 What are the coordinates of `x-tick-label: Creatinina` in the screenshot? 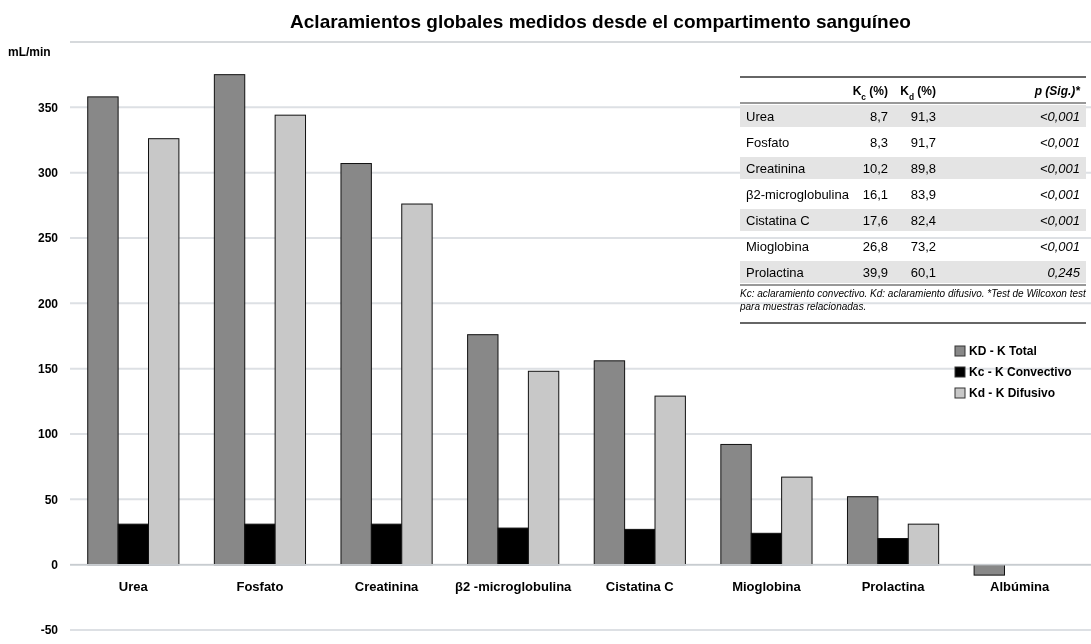 It's located at (387, 586).